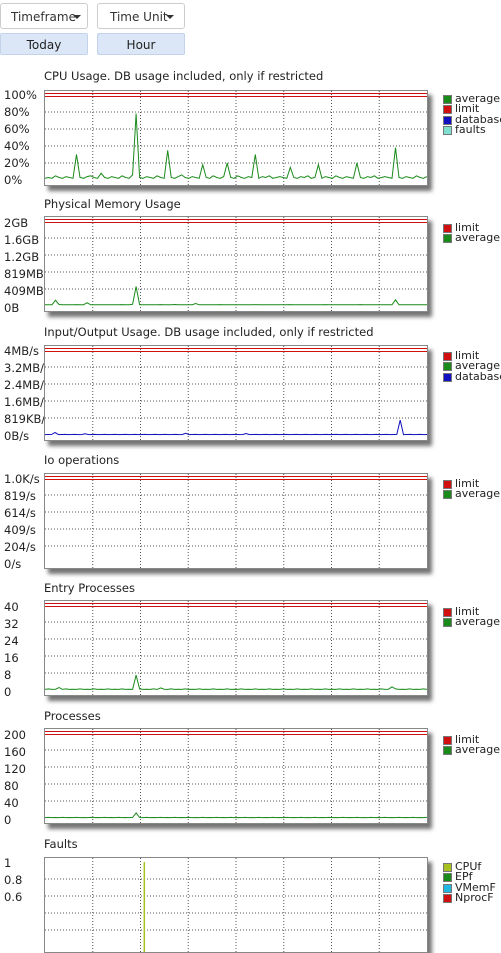 Image resolution: width=501 pixels, height=953 pixels. What do you see at coordinates (15, 752) in the screenshot?
I see `chart-6-y-tick-label: 160` at bounding box center [15, 752].